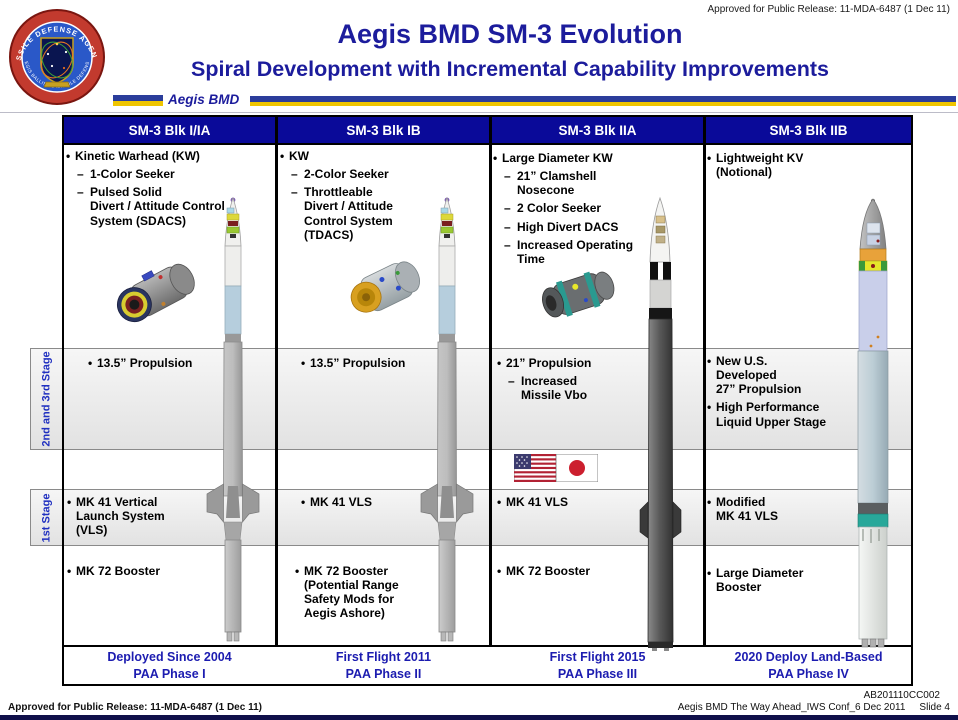  What do you see at coordinates (569, 251) in the screenshot?
I see `bullet-item: – Increased Operating Time` at bounding box center [569, 251].